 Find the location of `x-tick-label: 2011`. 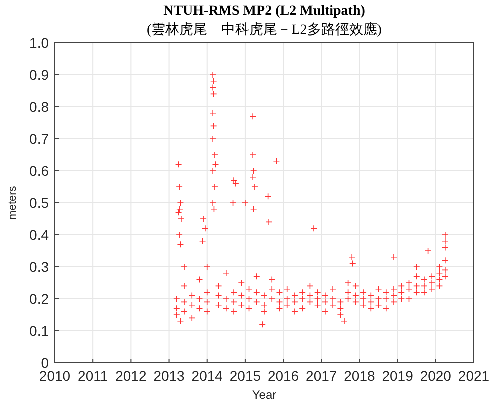

x-tick-label: 2011 is located at coordinates (93, 376).